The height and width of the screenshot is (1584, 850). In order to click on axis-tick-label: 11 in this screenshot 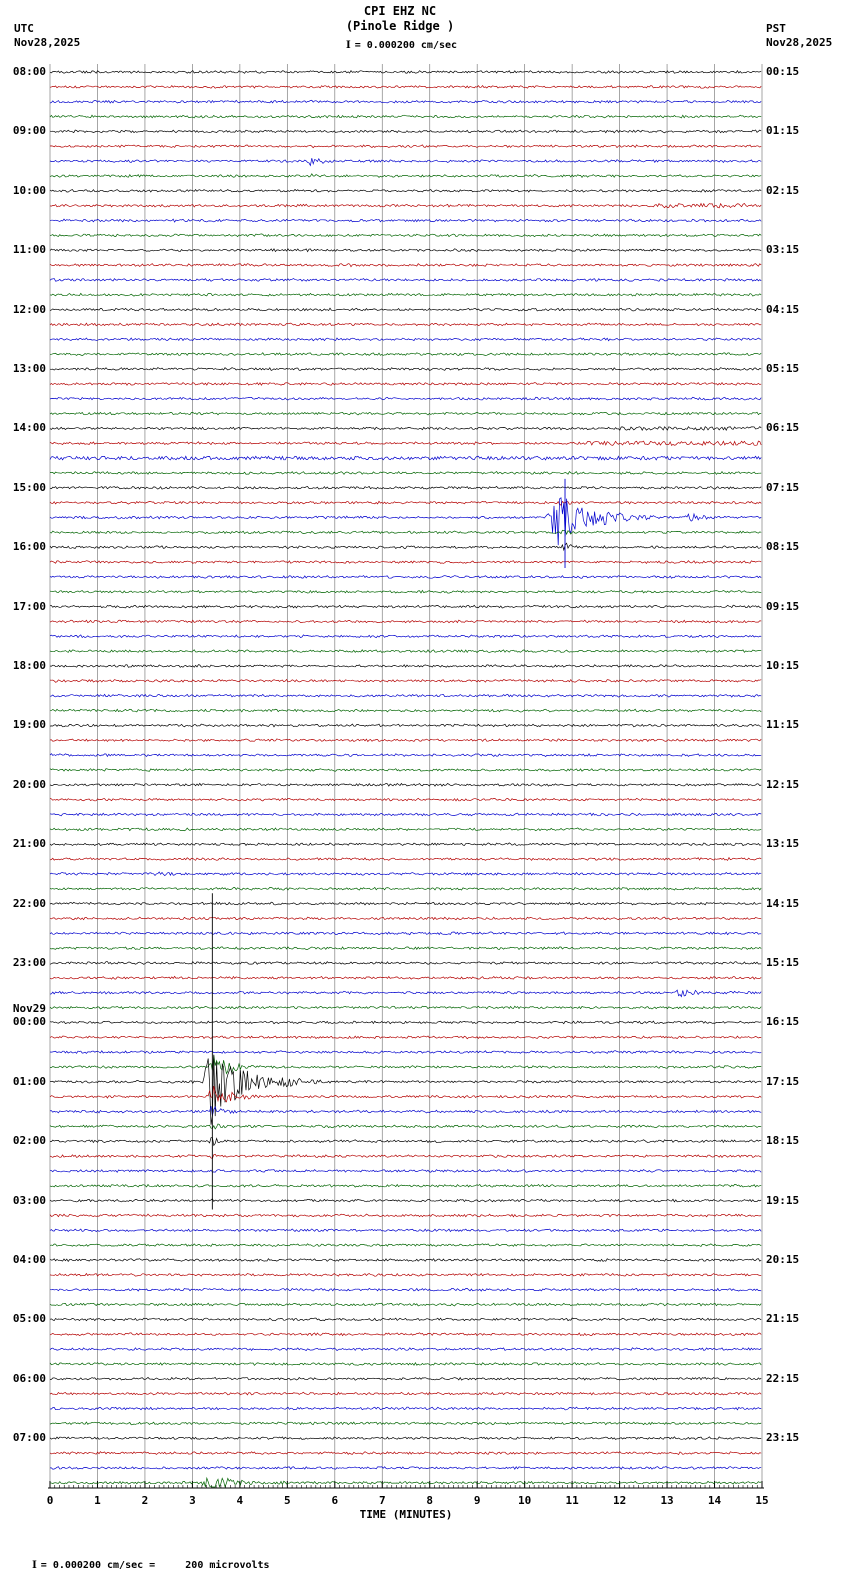, I will do `click(572, 1500)`.